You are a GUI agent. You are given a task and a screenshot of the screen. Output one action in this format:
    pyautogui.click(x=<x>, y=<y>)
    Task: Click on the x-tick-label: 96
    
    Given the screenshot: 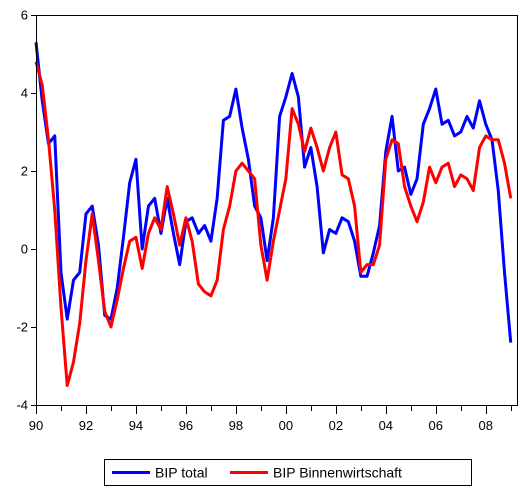 What is the action you would take?
    pyautogui.click(x=186, y=425)
    